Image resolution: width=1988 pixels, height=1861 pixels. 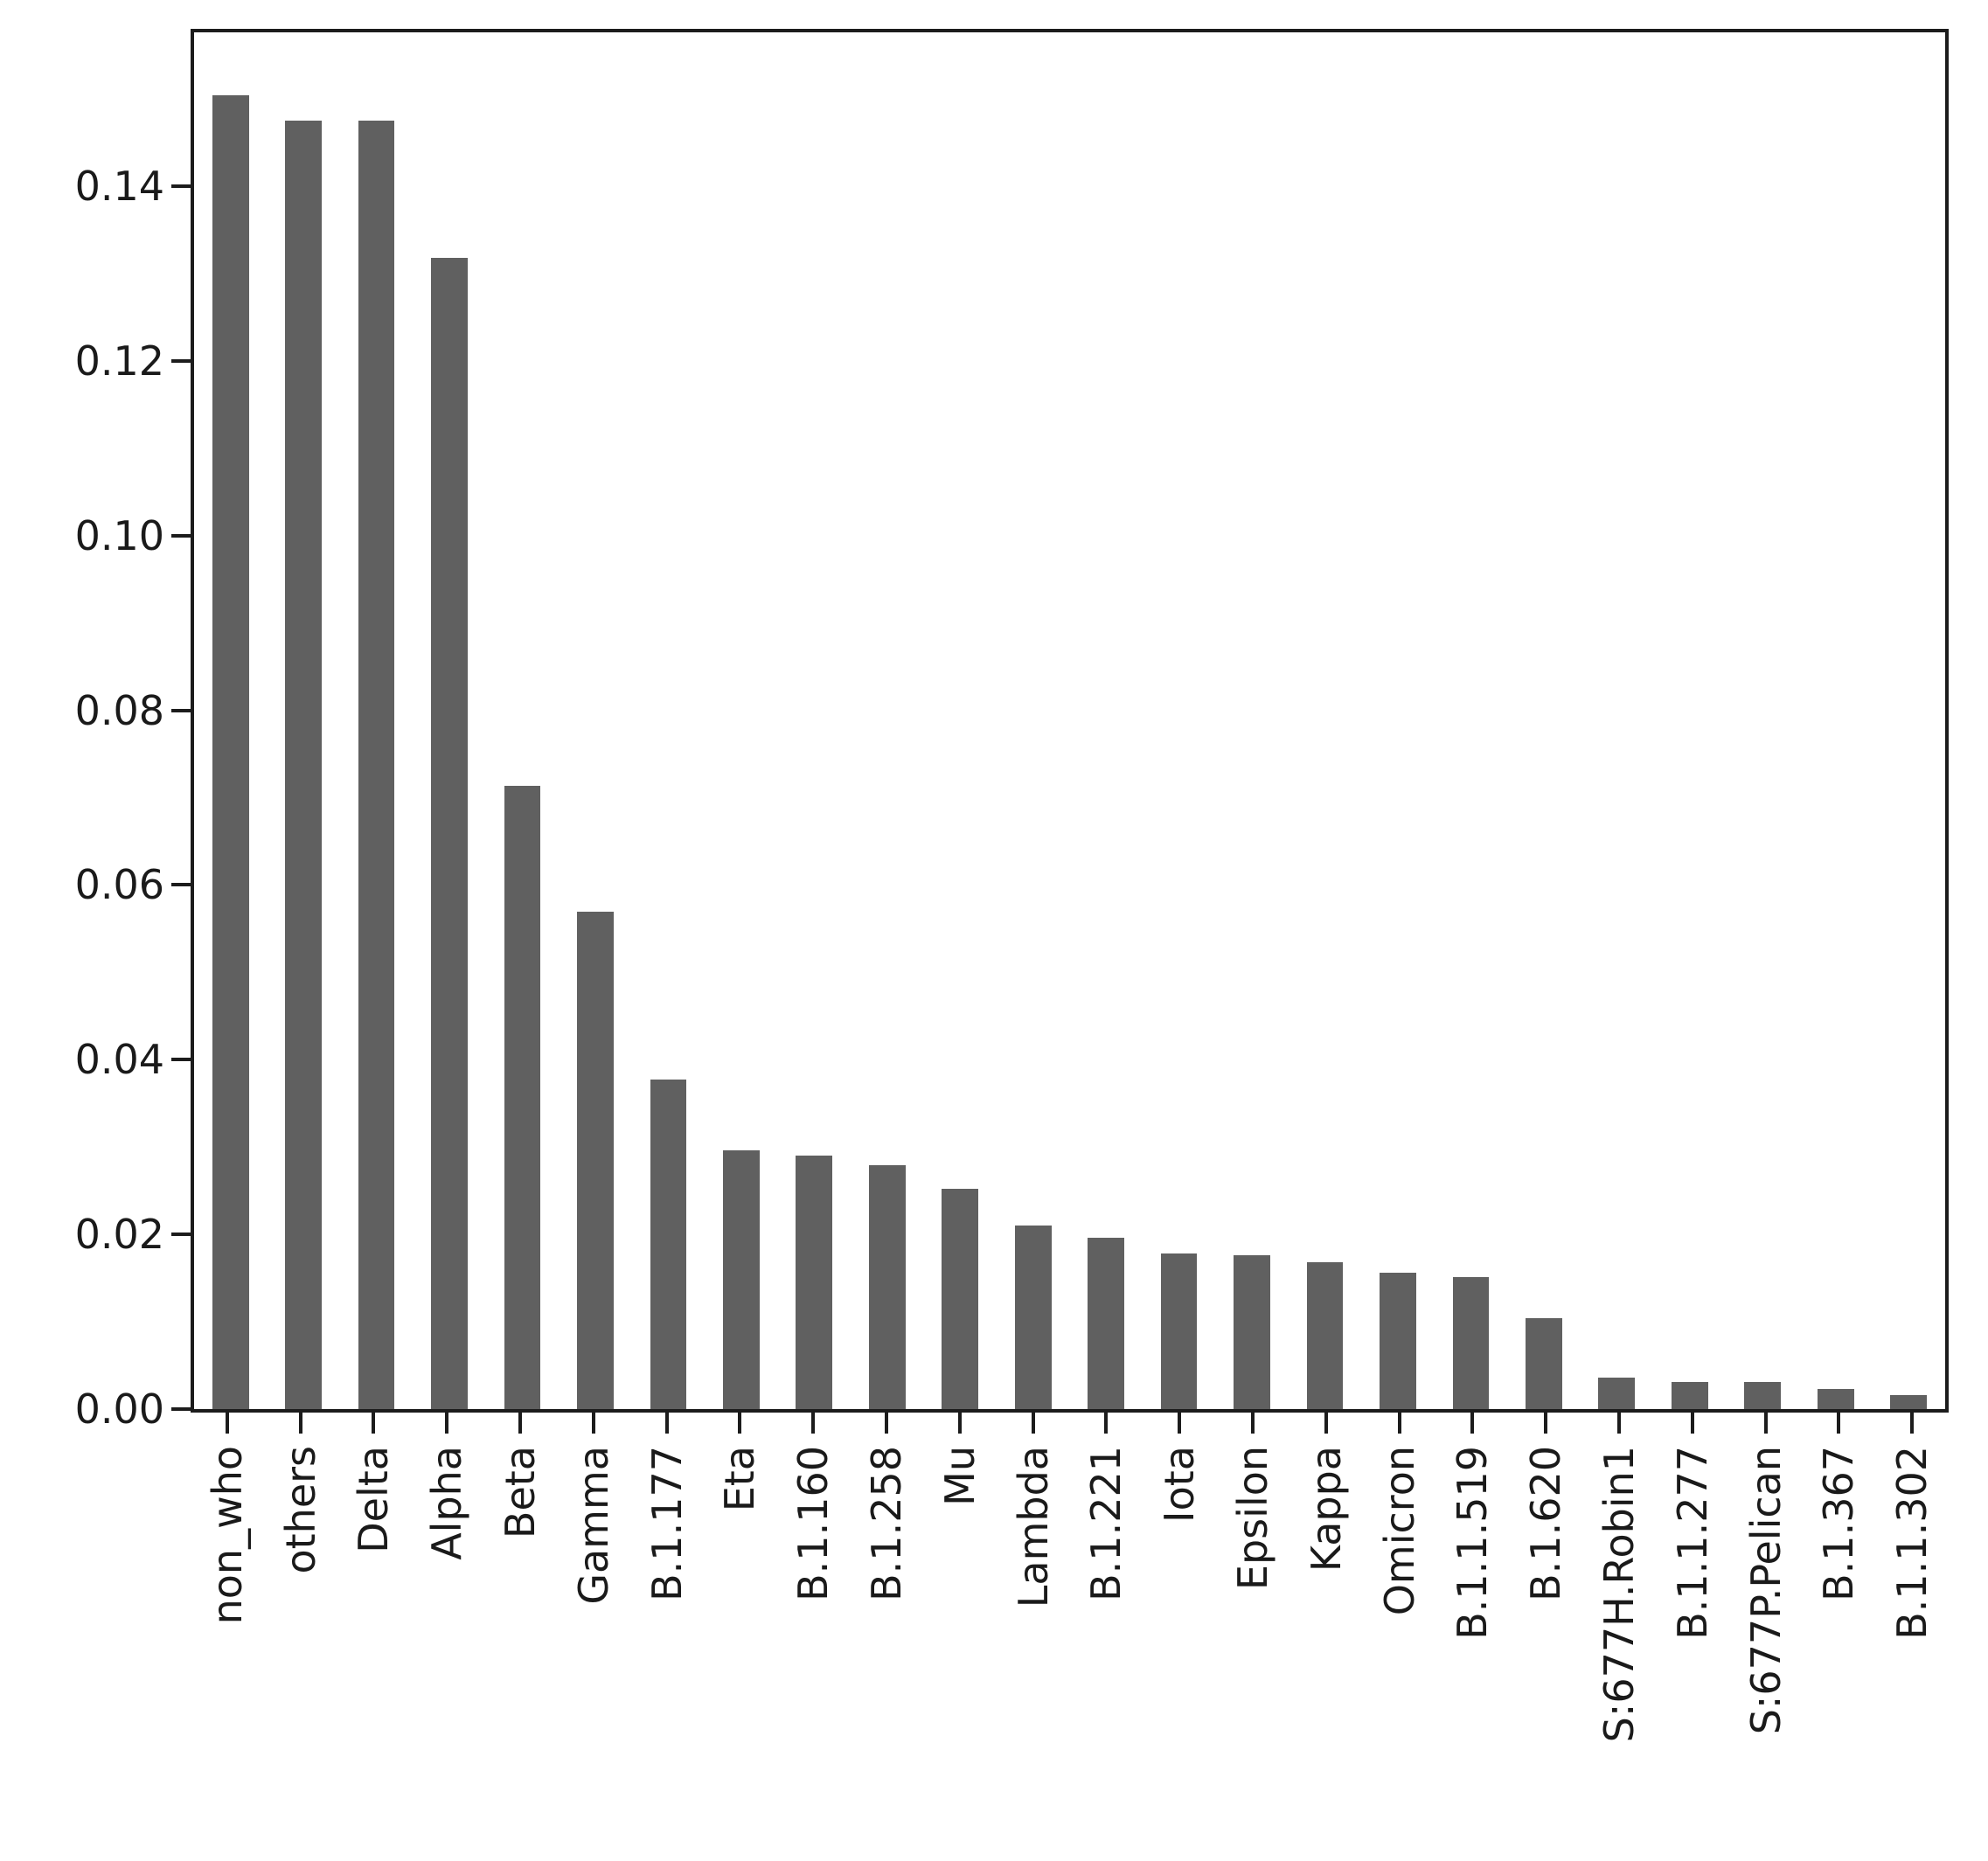 I want to click on x-label-slot: B.1.1.519, so click(x=1473, y=1651).